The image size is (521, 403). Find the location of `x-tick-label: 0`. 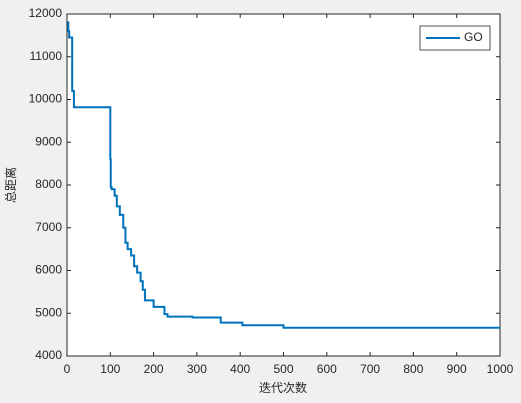

x-tick-label: 0 is located at coordinates (67, 369).